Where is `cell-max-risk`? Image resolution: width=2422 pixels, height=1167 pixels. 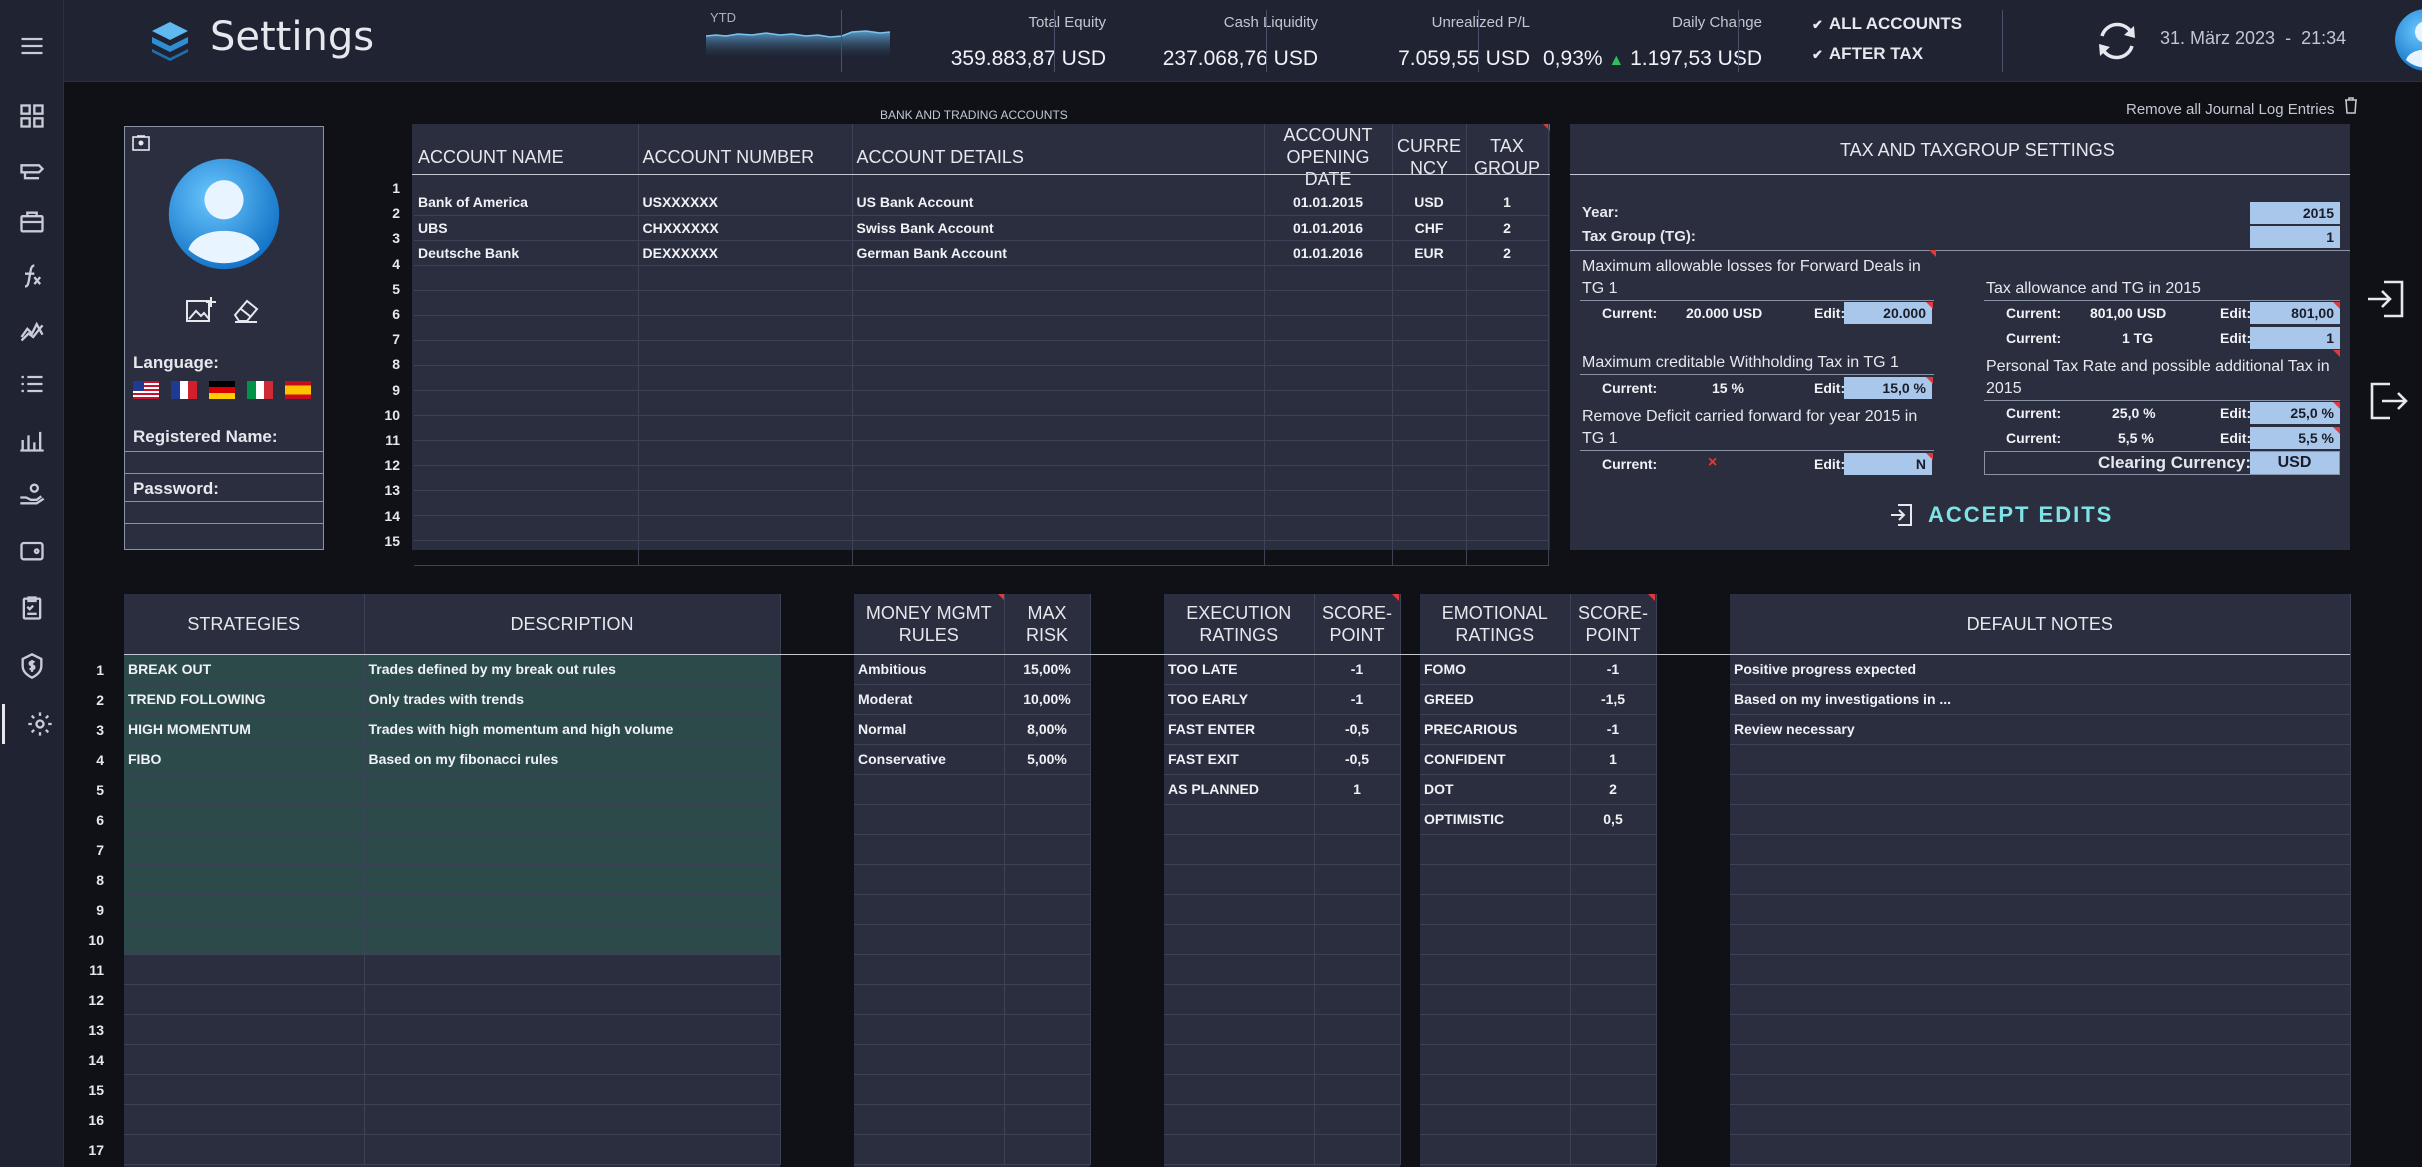
cell-max-risk is located at coordinates (1047, 999).